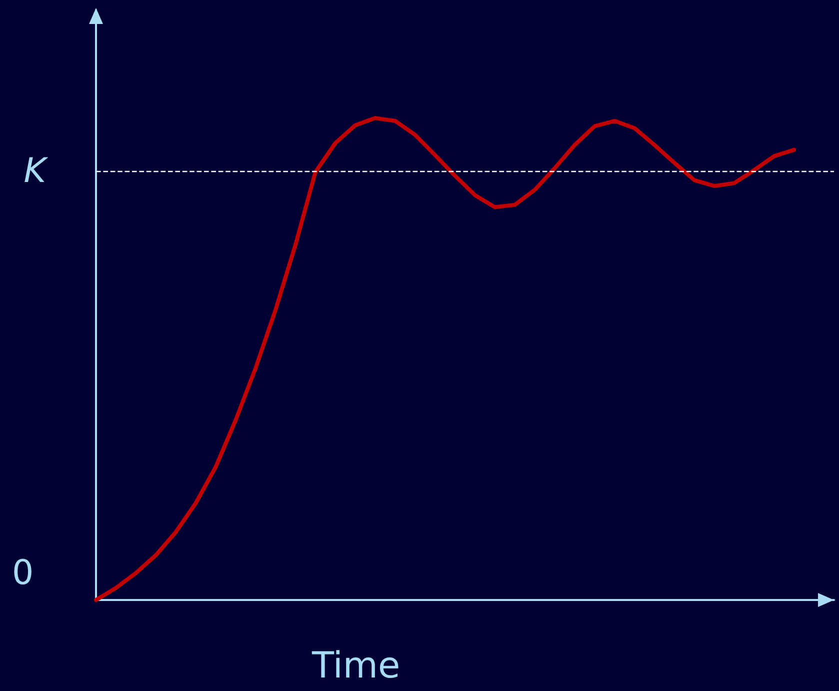 Image resolution: width=839 pixels, height=691 pixels. I want to click on ref-line-label: K, so click(36, 171).